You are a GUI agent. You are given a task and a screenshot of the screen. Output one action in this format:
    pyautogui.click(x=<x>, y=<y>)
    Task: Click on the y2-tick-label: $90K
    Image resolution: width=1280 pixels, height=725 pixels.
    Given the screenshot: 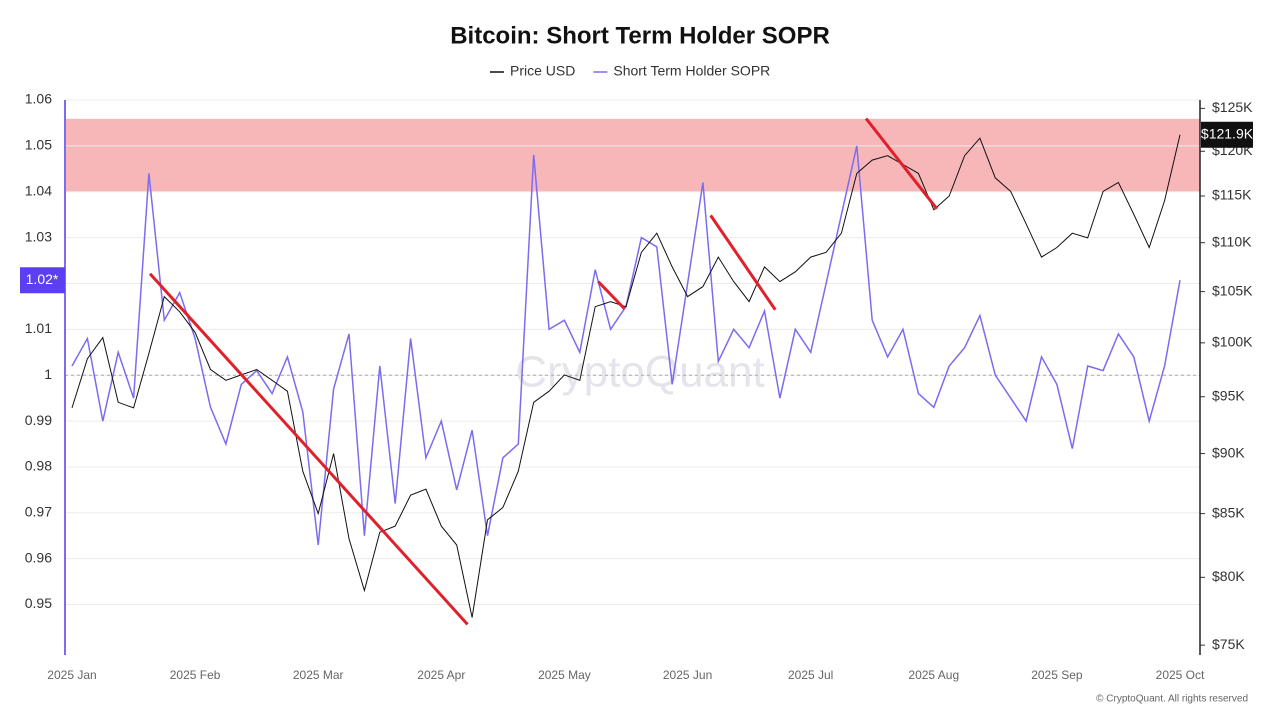 What is the action you would take?
    pyautogui.click(x=1228, y=452)
    